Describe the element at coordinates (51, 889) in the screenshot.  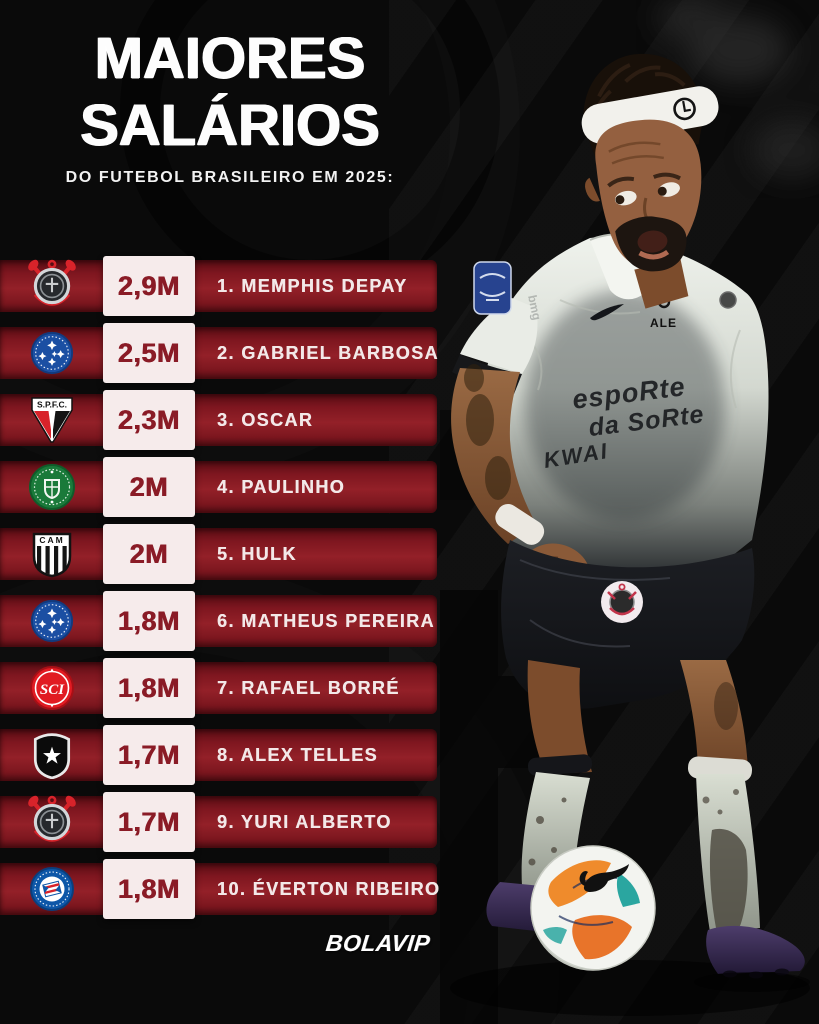
I see `bahia-crest-icon` at that location.